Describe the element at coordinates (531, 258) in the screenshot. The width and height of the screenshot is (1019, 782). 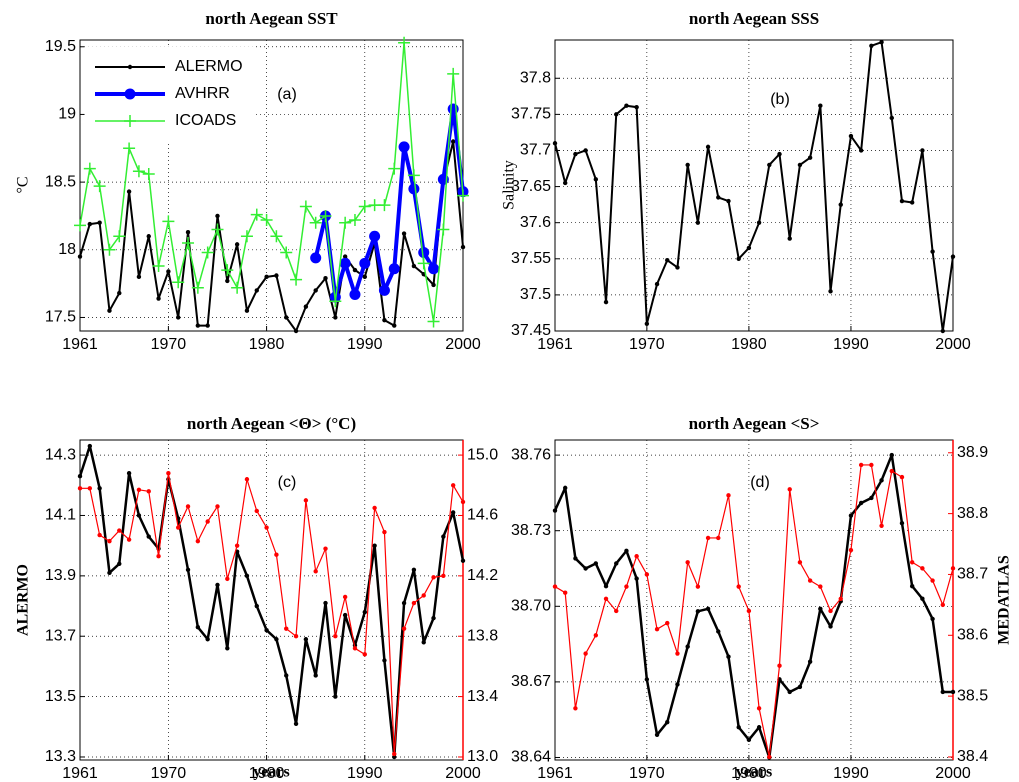
I see `y-tick-label: 37.55` at that location.